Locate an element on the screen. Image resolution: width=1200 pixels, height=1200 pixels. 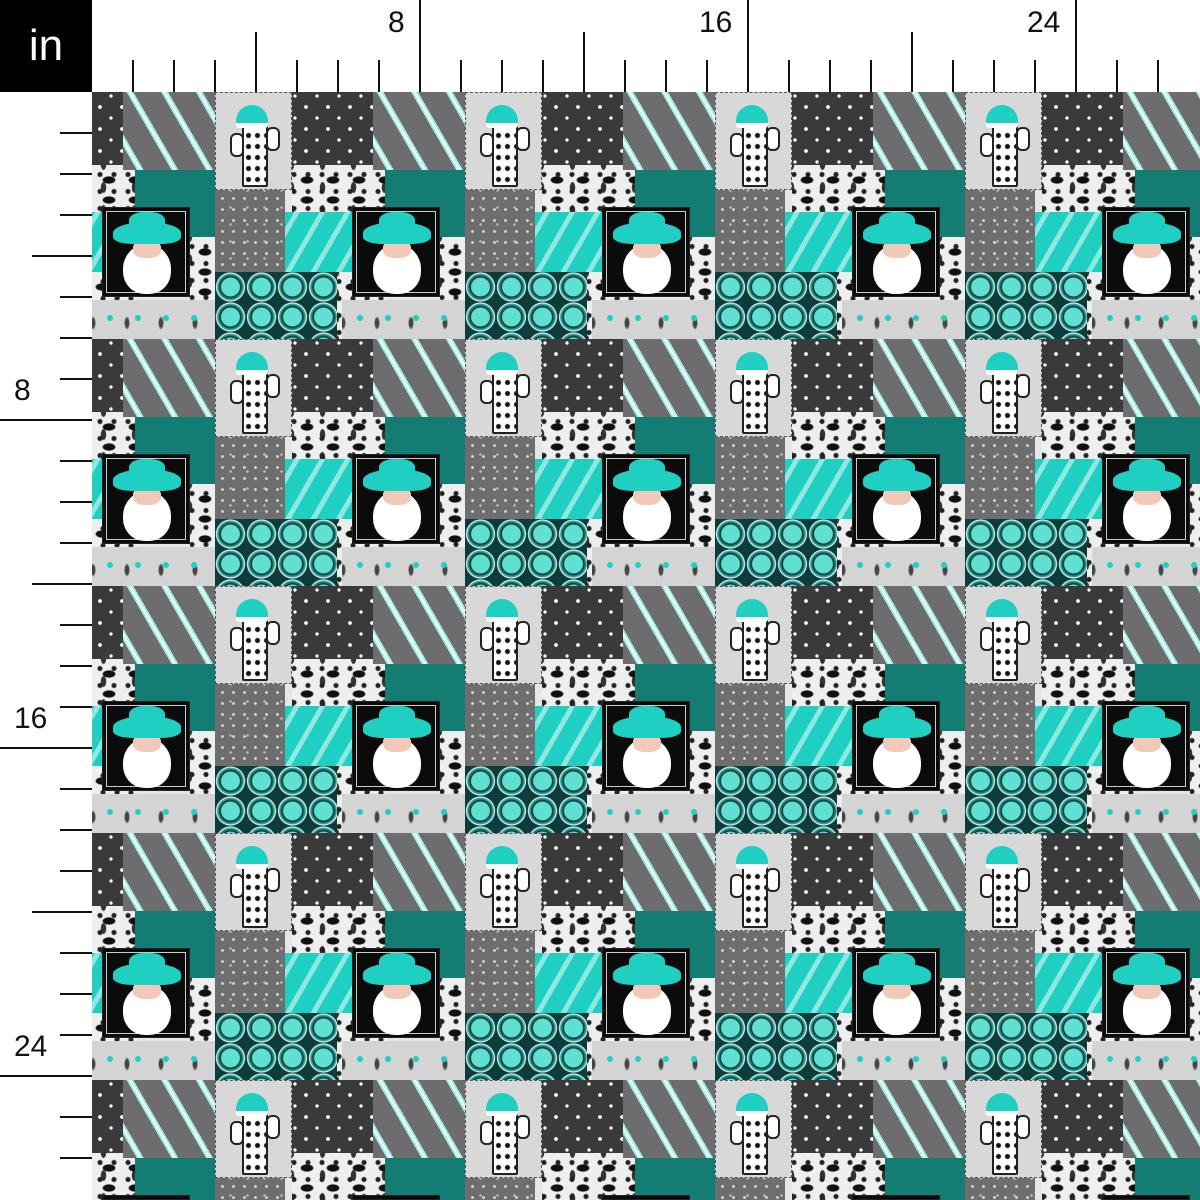
left-ruler-label-16: 16 is located at coordinates (31, 718).